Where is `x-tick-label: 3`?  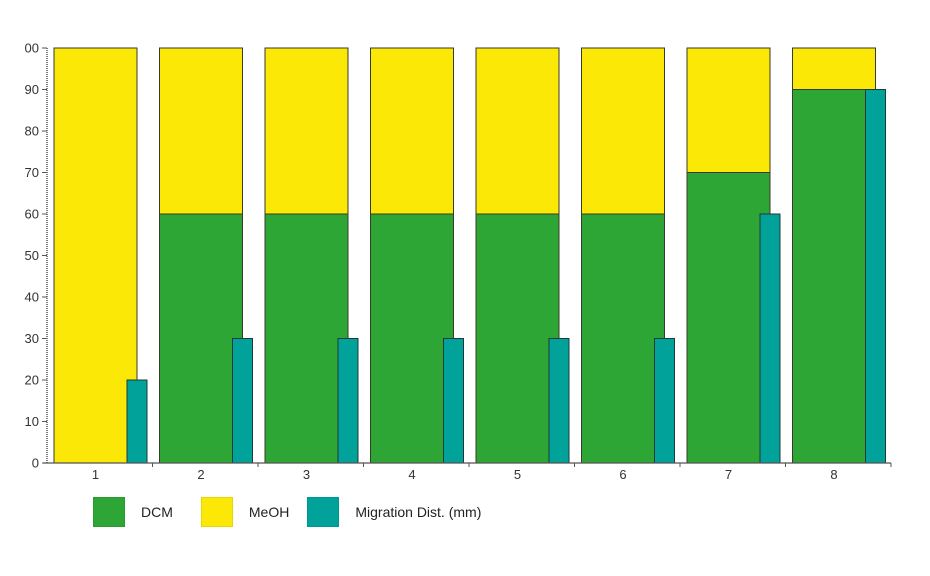 x-tick-label: 3 is located at coordinates (306, 474).